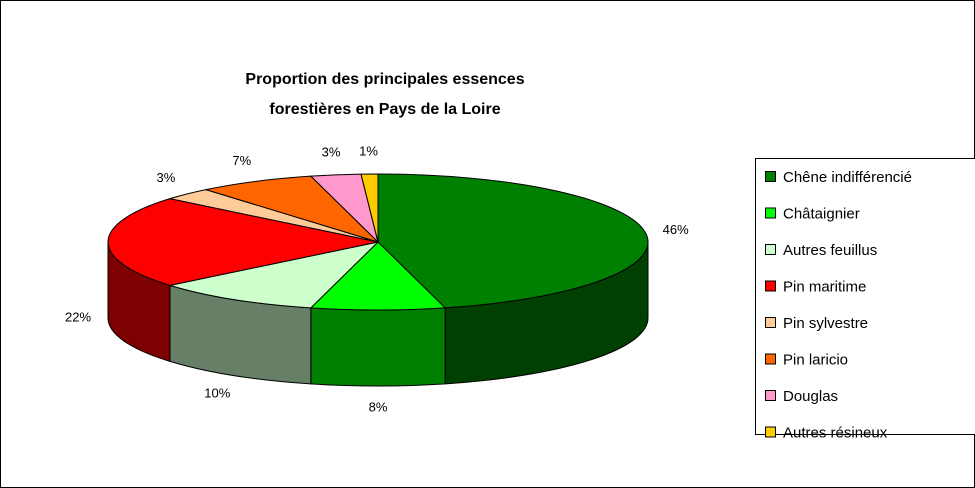  Describe the element at coordinates (865, 296) in the screenshot. I see `legend-box` at that location.